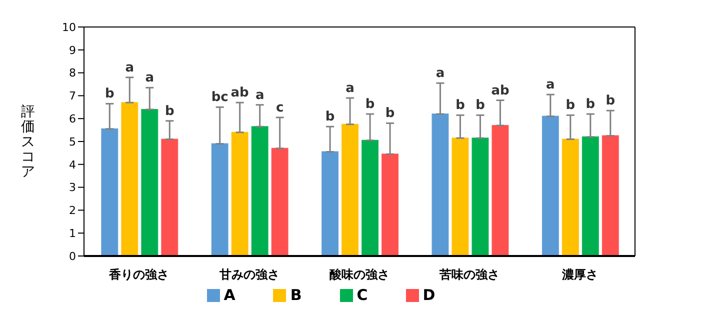 This screenshot has width=710, height=320. What do you see at coordinates (28, 142) in the screenshot?
I see `y-axis-title: 評価スコア` at bounding box center [28, 142].